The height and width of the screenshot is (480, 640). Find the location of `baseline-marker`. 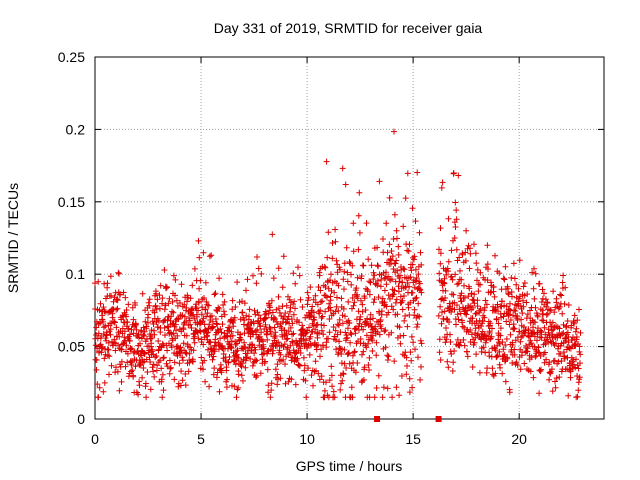

baseline-marker is located at coordinates (438, 419).